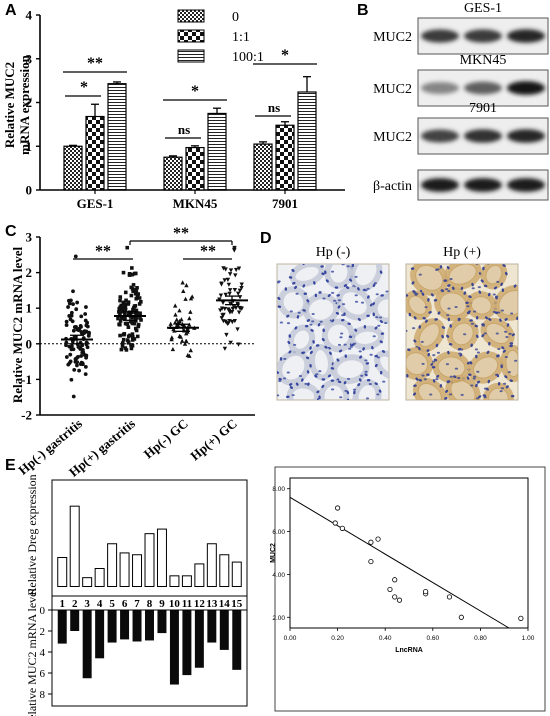 The width and height of the screenshot is (550, 716). I want to click on panel-e-top-ylabel: Relative Dreg expression, so click(32, 534).